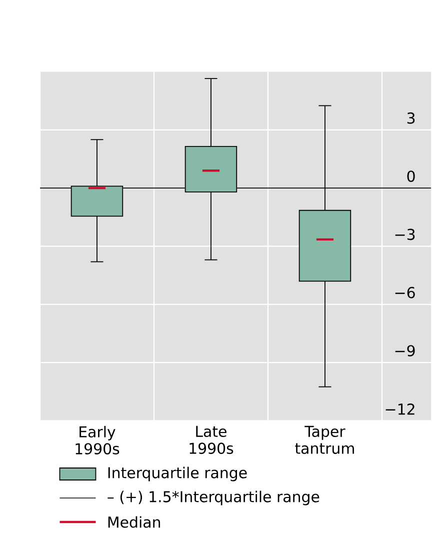 This screenshot has height=536, width=432. What do you see at coordinates (212, 440) in the screenshot?
I see `x-tick-label: Late 1990s` at bounding box center [212, 440].